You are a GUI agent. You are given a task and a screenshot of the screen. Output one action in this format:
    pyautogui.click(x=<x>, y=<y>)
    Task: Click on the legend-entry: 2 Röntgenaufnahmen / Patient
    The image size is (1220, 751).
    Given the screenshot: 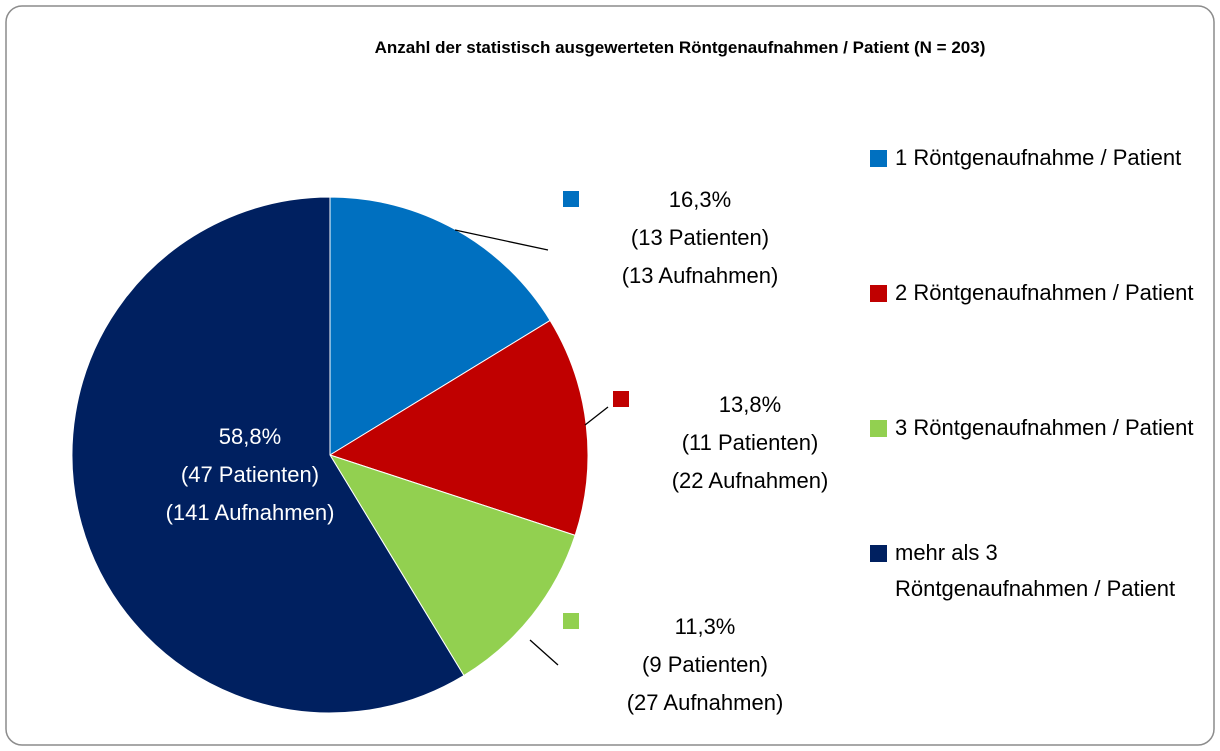 What is the action you would take?
    pyautogui.click(x=1045, y=293)
    